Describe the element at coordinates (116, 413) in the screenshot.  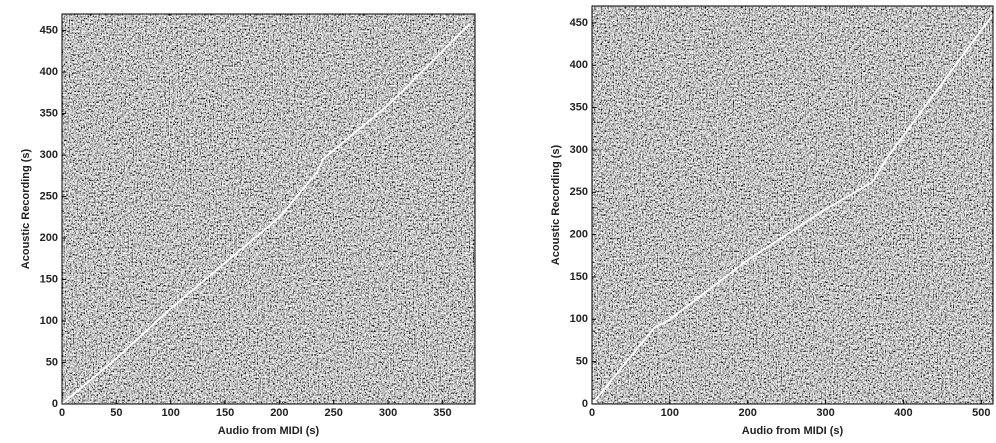
I see `x-tick-label: 50` at that location.